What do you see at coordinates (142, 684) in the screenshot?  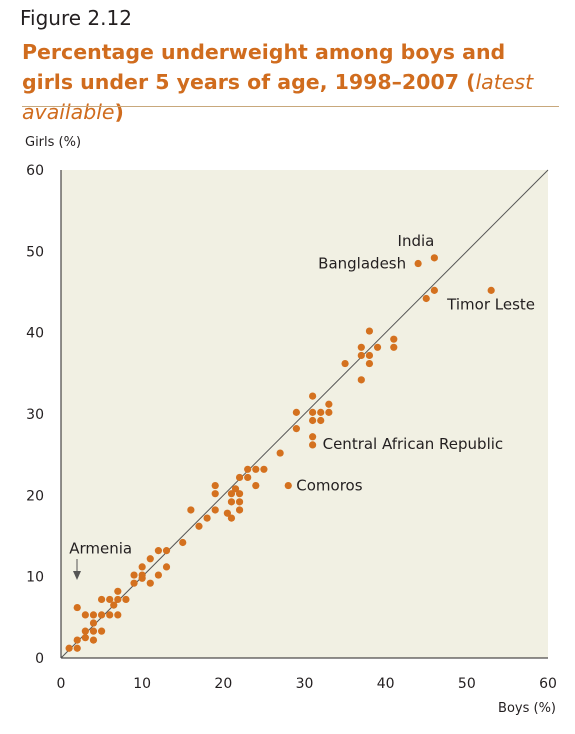 I see `x-tick-label: 10` at bounding box center [142, 684].